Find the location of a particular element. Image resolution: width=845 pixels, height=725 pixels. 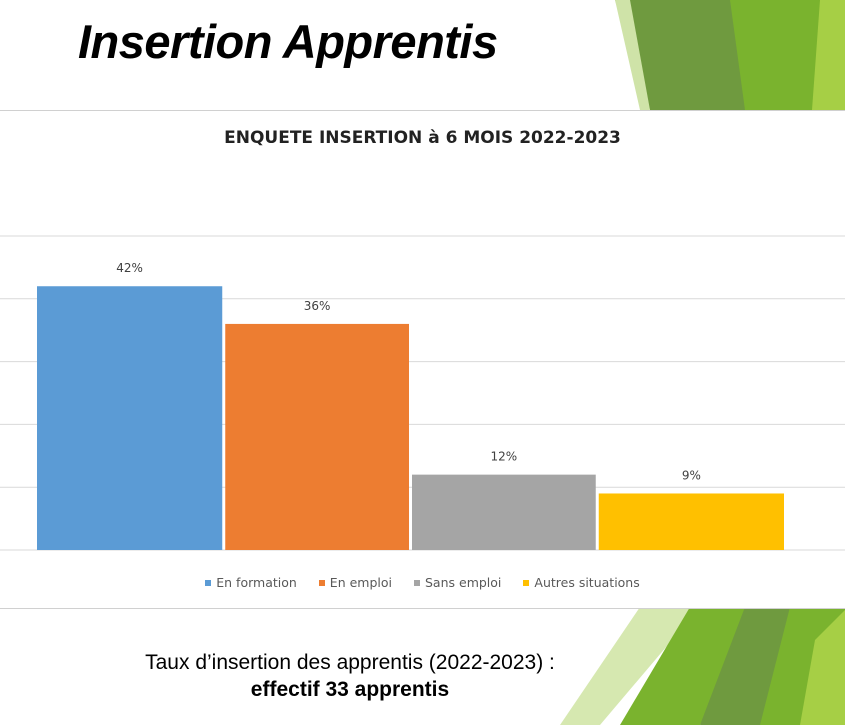

caption-line-2: effectif 33 apprentis is located at coordinates (350, 689).